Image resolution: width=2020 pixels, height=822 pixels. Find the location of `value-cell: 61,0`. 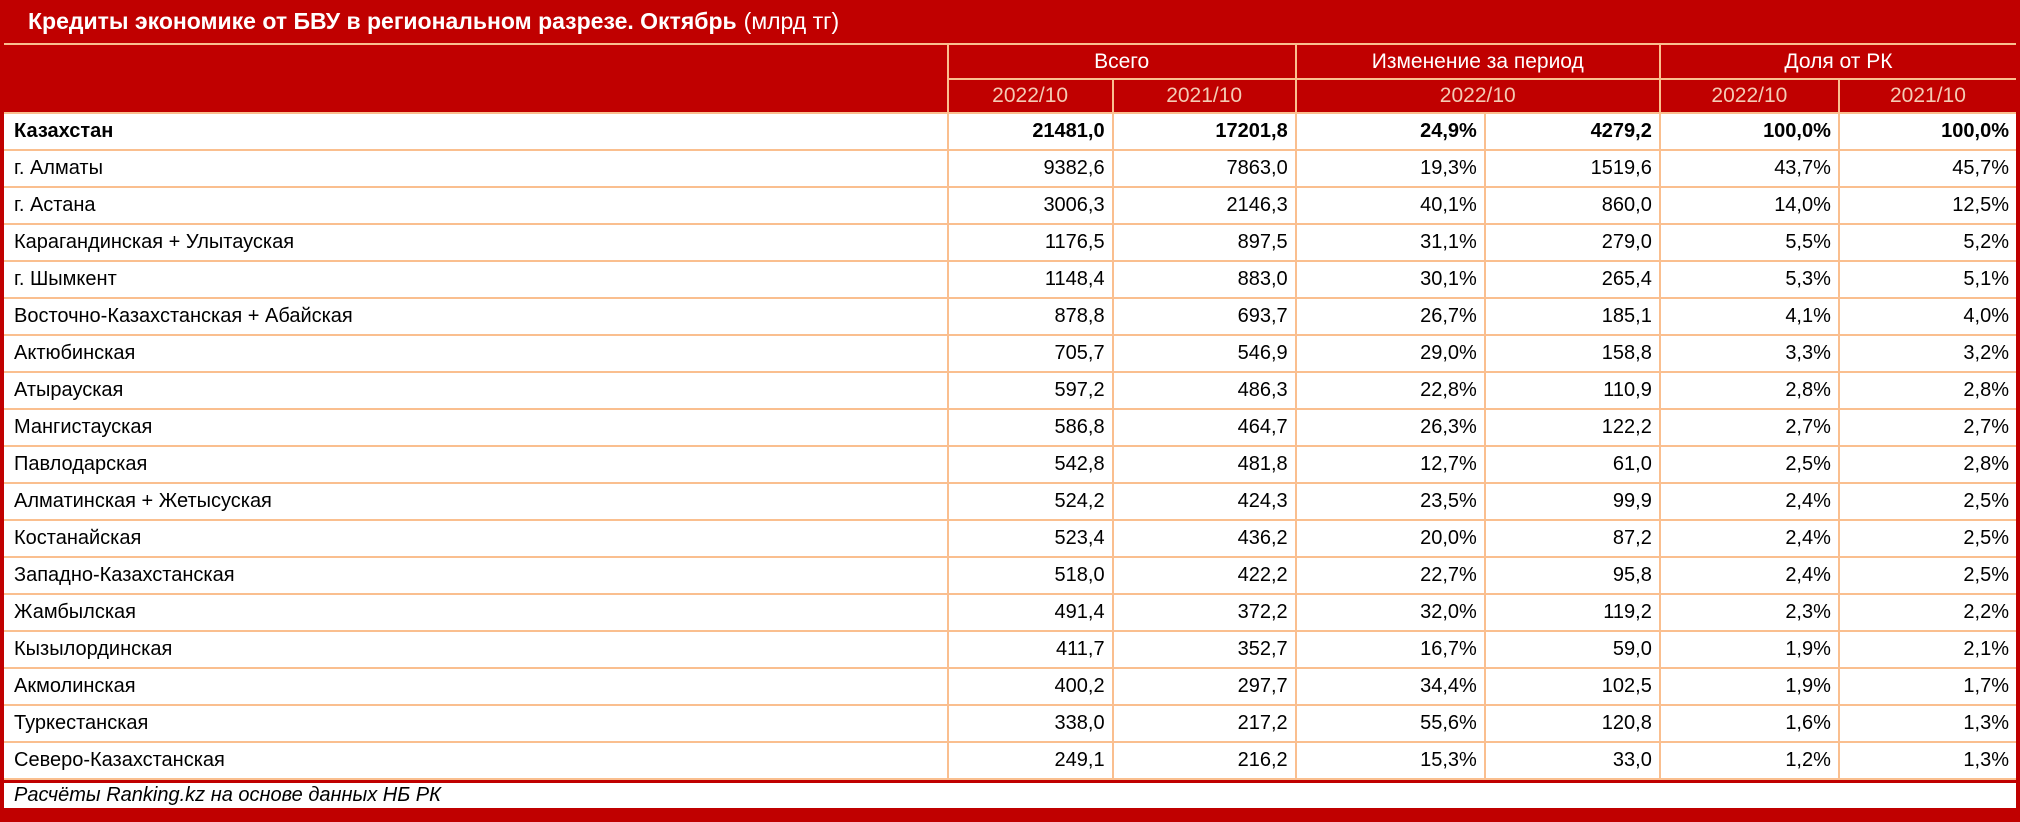

value-cell: 61,0 is located at coordinates (1572, 464).